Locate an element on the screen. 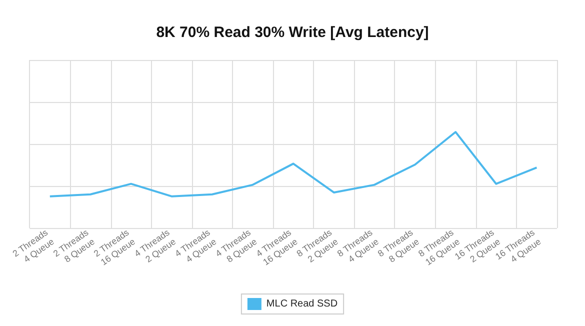 The height and width of the screenshot is (326, 585). legend-label: MLC Read SSD is located at coordinates (302, 304).